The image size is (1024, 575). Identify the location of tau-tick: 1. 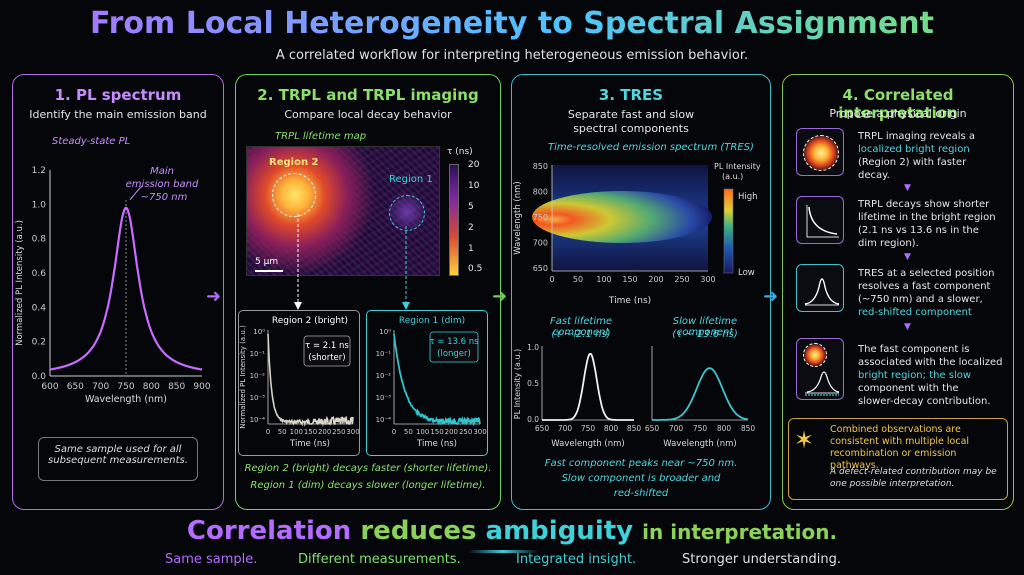
(471, 249).